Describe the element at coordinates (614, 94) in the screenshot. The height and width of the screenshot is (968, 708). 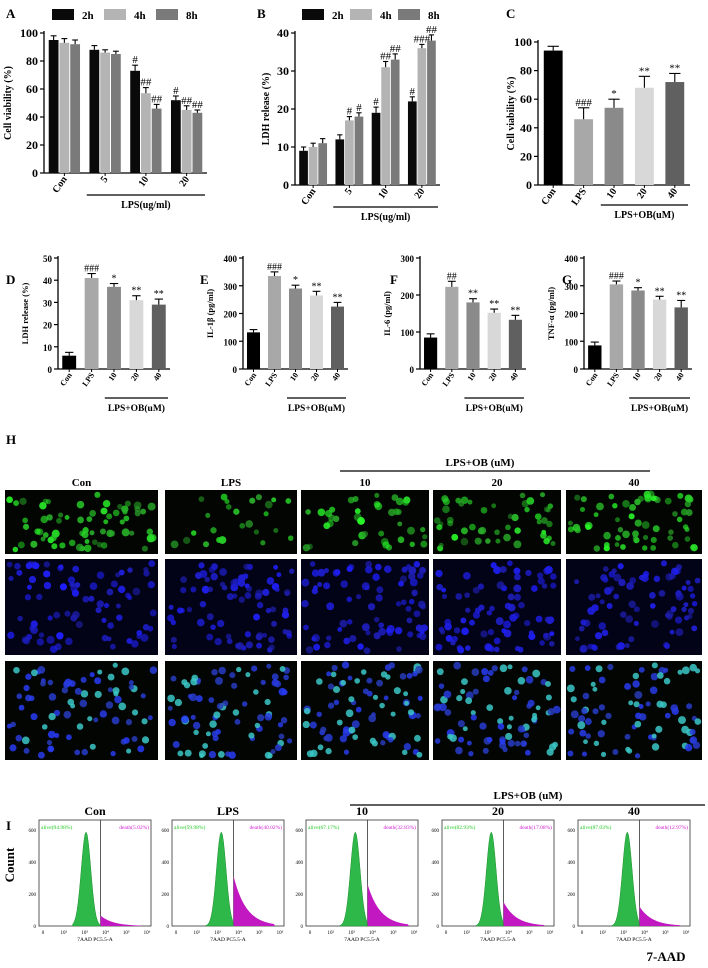
I see `significance-mark: *` at that location.